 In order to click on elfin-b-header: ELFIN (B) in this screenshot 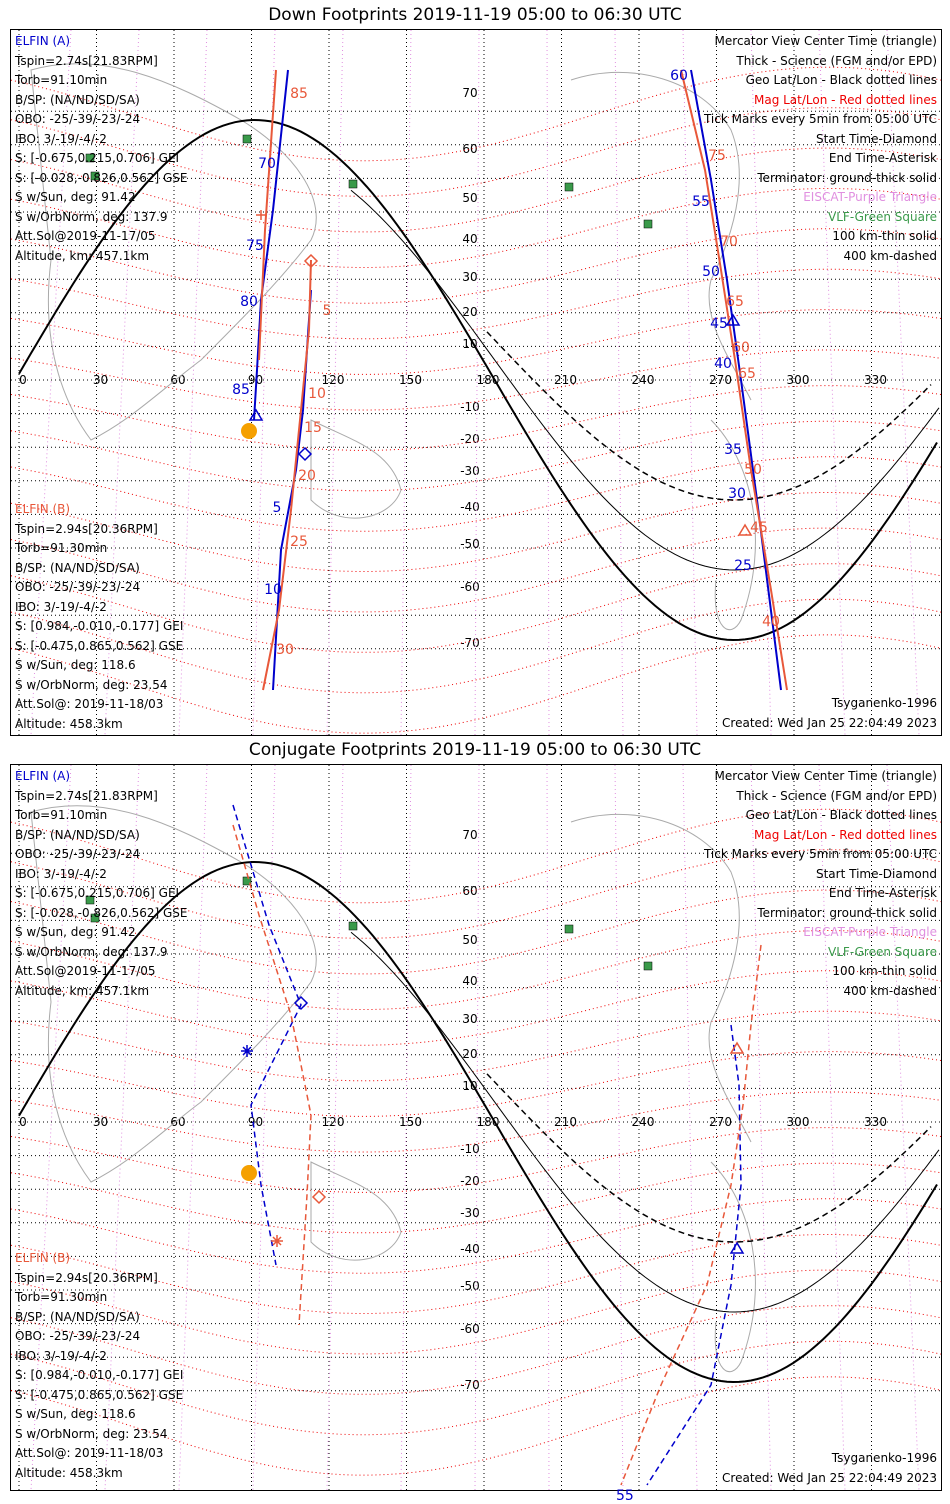, I will do `click(43, 1258)`.